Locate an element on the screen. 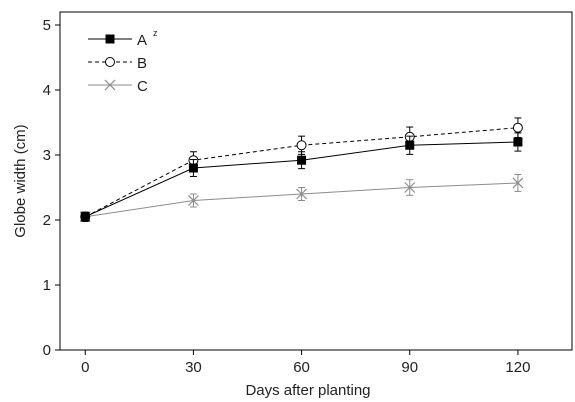 The width and height of the screenshot is (575, 402). legend-label: C is located at coordinates (142, 86).